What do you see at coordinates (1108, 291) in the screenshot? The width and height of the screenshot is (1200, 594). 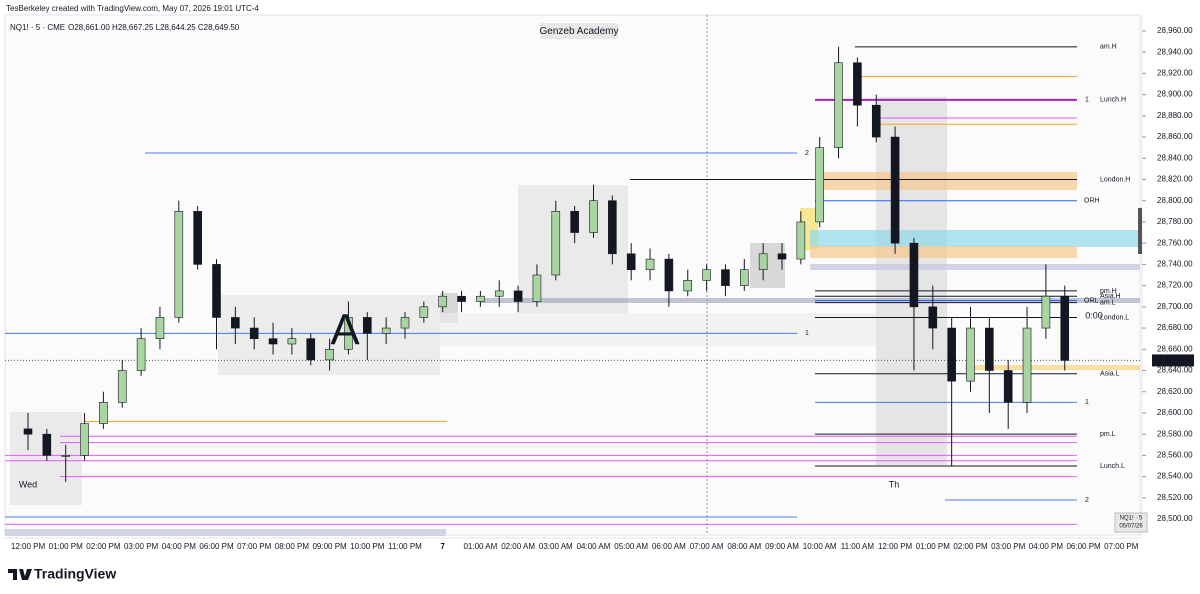 I see `level-label: pm.H` at bounding box center [1108, 291].